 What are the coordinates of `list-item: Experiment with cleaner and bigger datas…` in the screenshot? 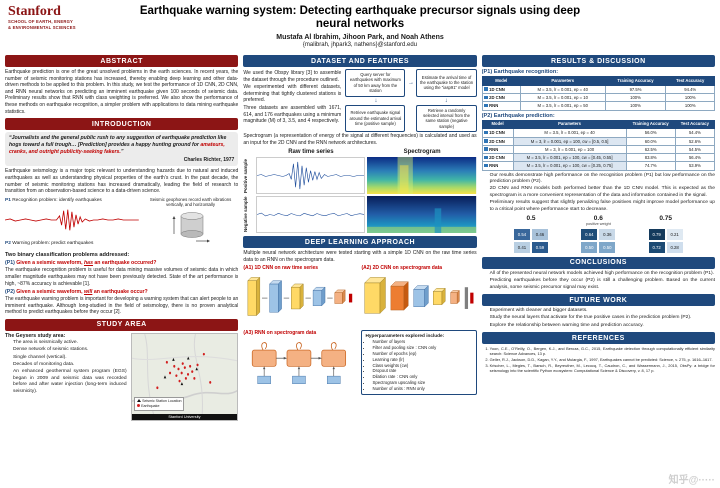 It's located at (602, 311).